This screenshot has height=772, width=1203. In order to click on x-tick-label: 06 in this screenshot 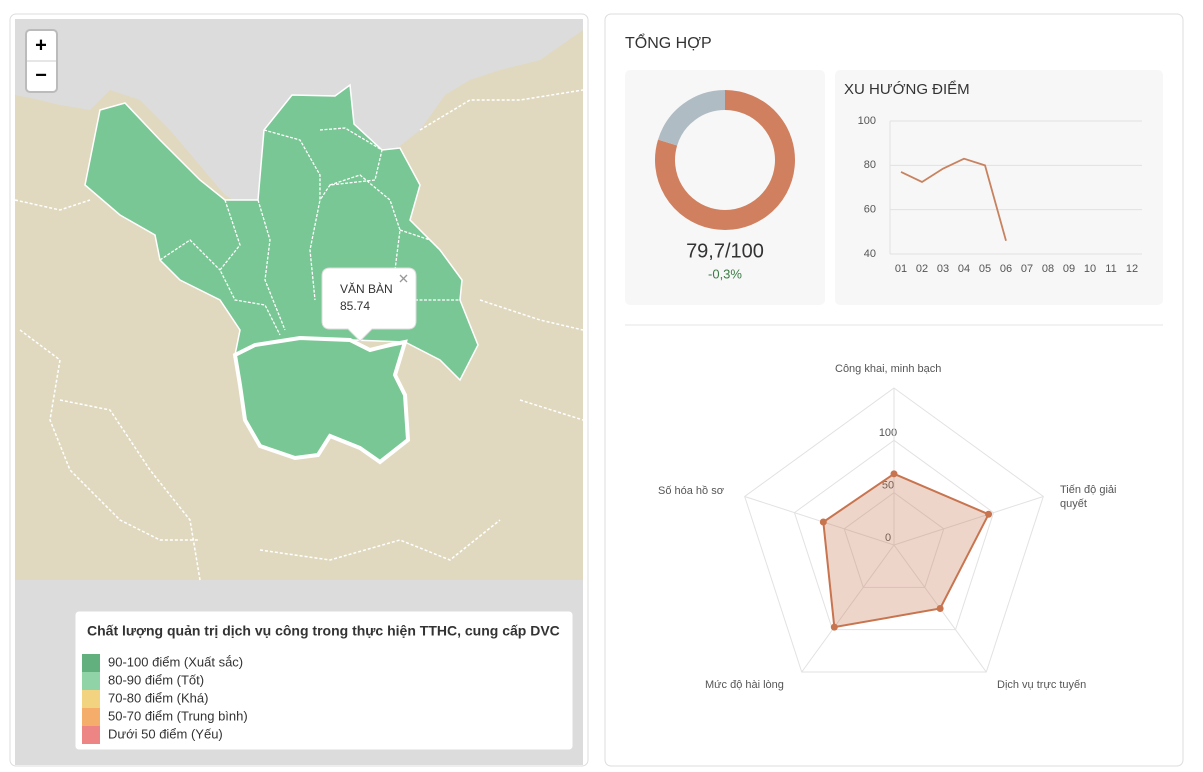, I will do `click(1006, 269)`.